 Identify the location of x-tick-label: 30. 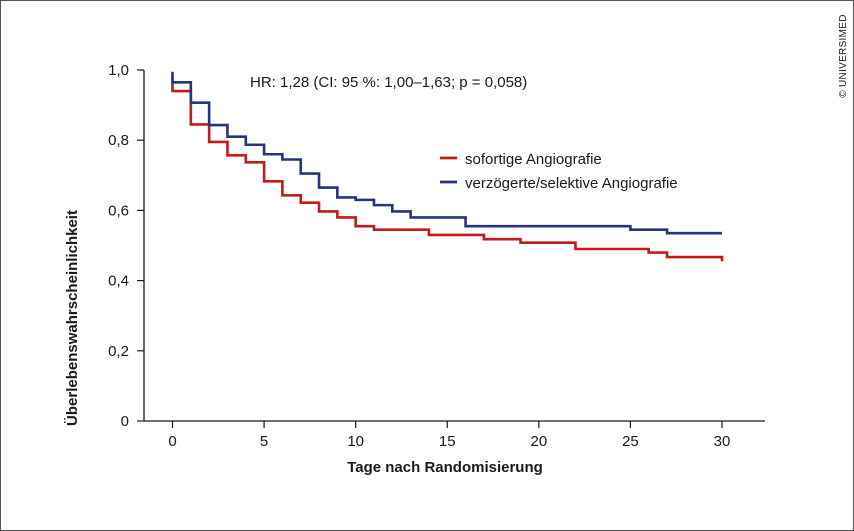
(722, 441).